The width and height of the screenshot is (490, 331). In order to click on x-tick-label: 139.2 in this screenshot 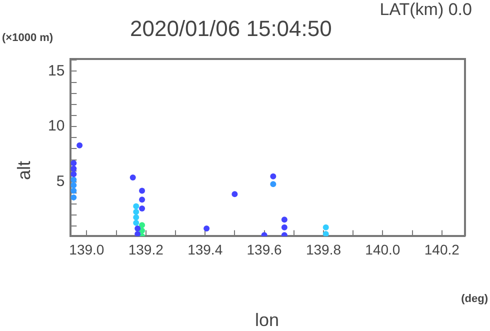, I will do `click(146, 249)`.